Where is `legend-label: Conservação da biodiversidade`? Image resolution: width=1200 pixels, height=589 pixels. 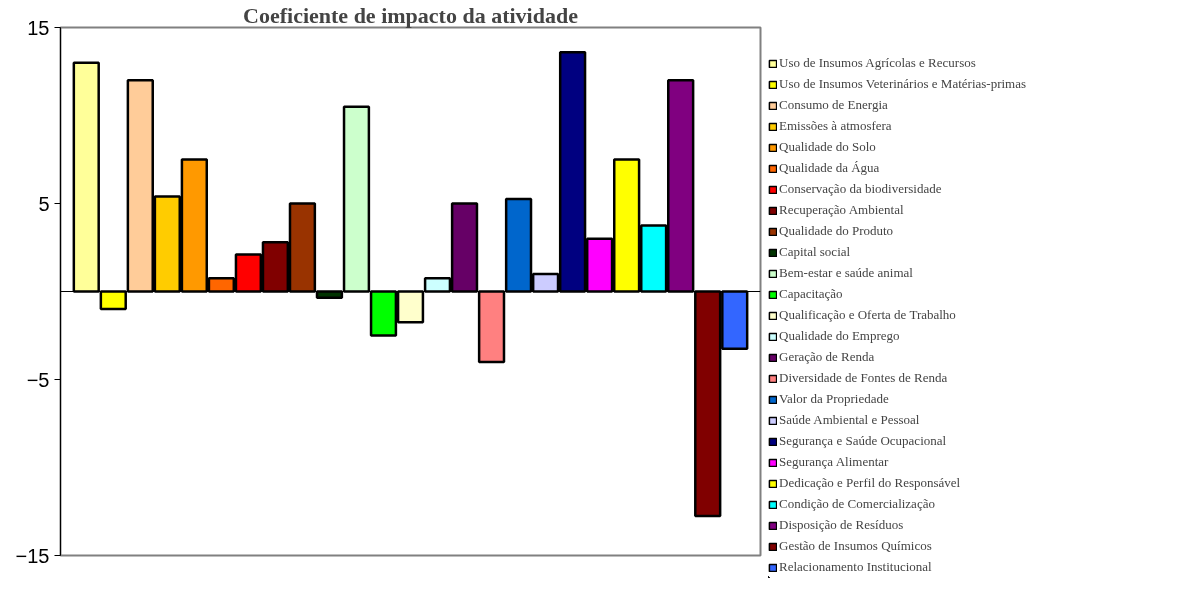
legend-label: Conservação da biodiversidade is located at coordinates (860, 189).